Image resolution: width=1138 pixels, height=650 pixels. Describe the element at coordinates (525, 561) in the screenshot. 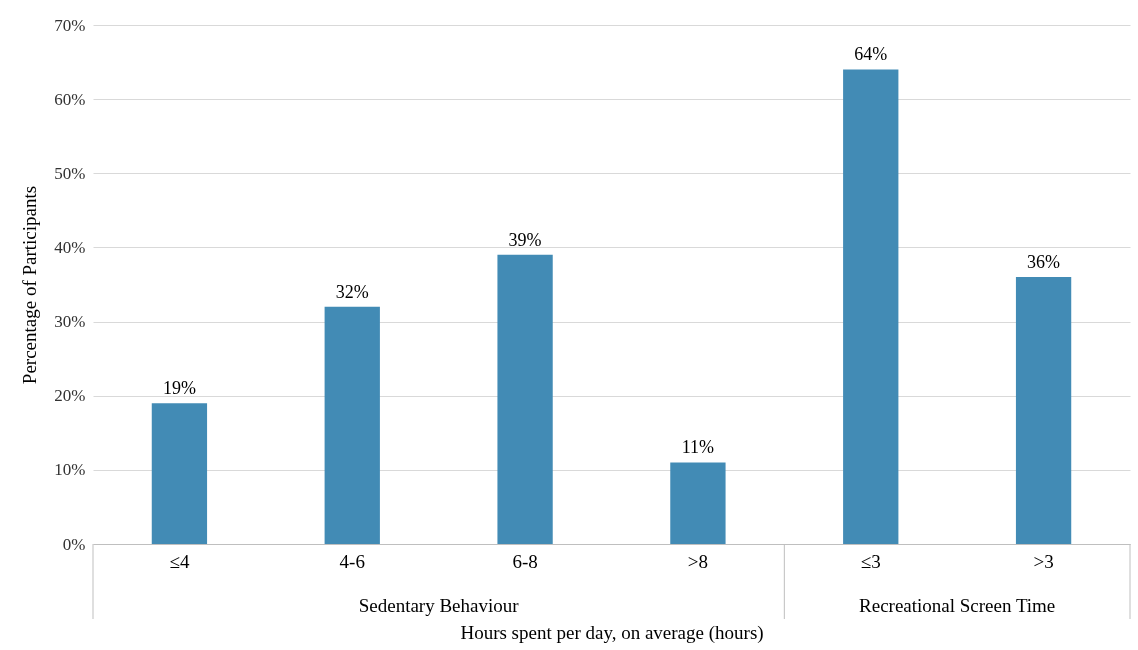

I see `x-tick-label: 6-8` at that location.